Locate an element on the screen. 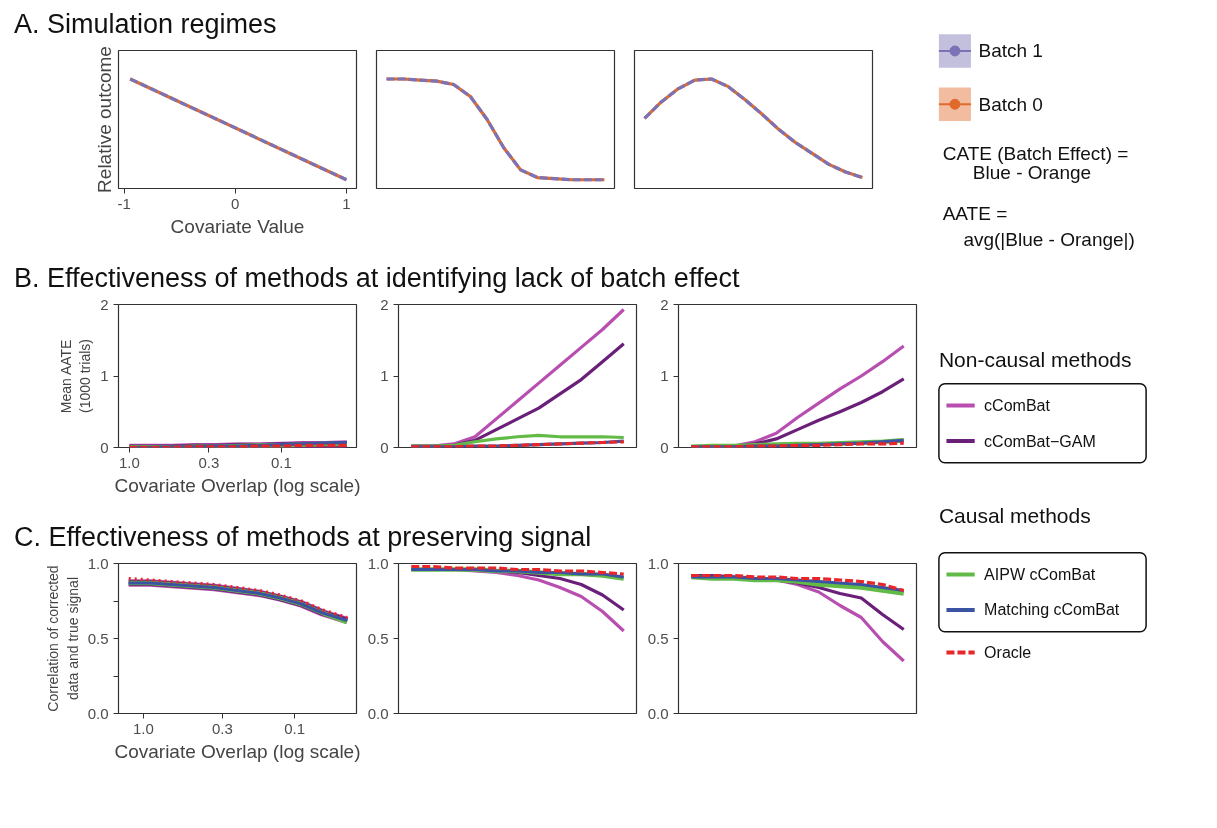  text: avg(|Blue - Orange|) is located at coordinates (1049, 240).